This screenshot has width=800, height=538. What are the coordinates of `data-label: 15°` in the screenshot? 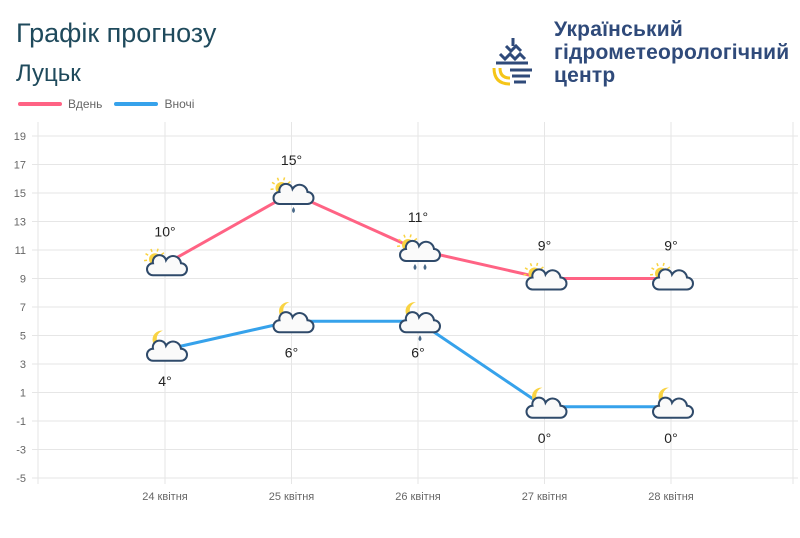 It's located at (291, 160).